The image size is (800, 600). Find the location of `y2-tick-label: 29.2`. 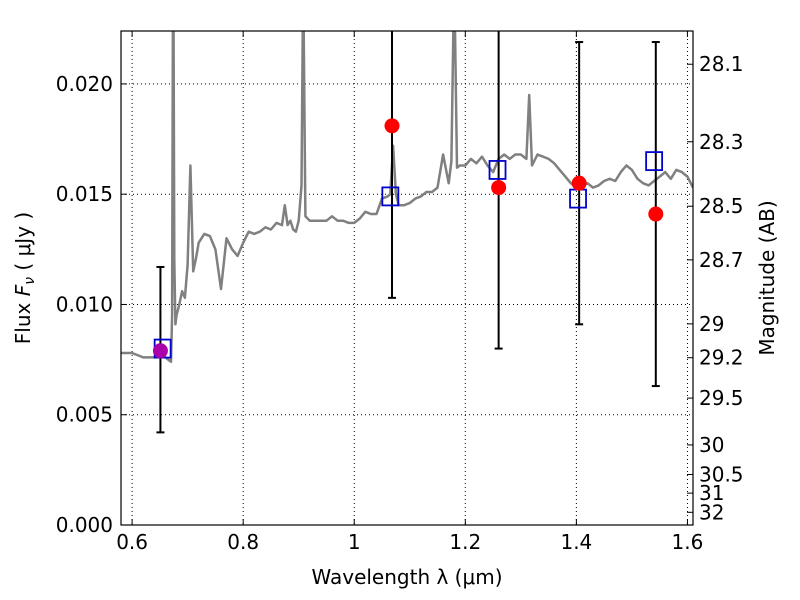

y2-tick-label: 29.2 is located at coordinates (721, 358).